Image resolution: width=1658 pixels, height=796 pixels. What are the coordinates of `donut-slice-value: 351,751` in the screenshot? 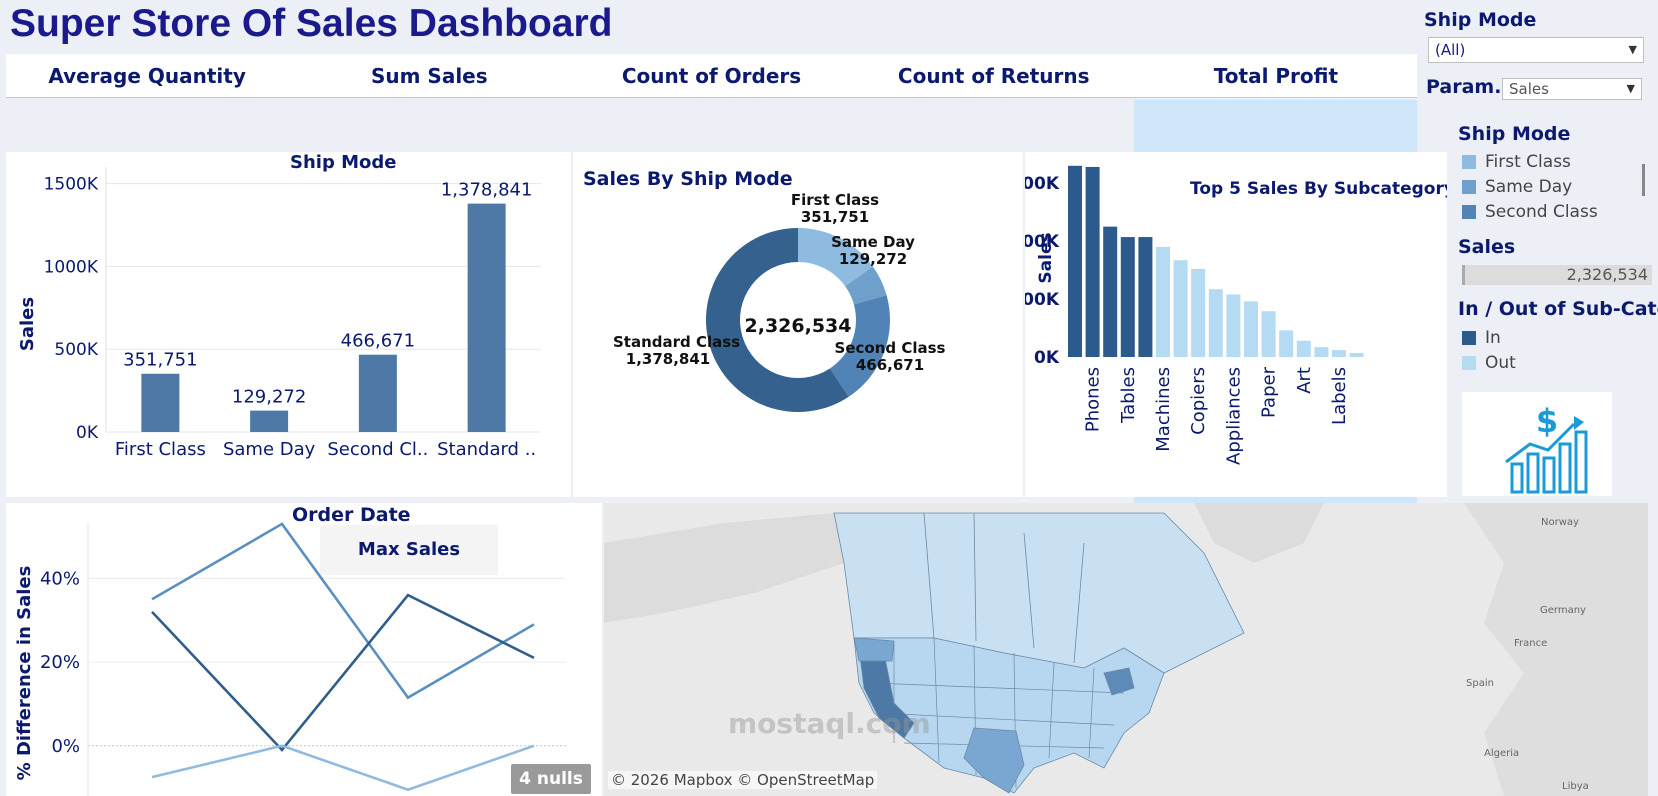 It's located at (835, 217).